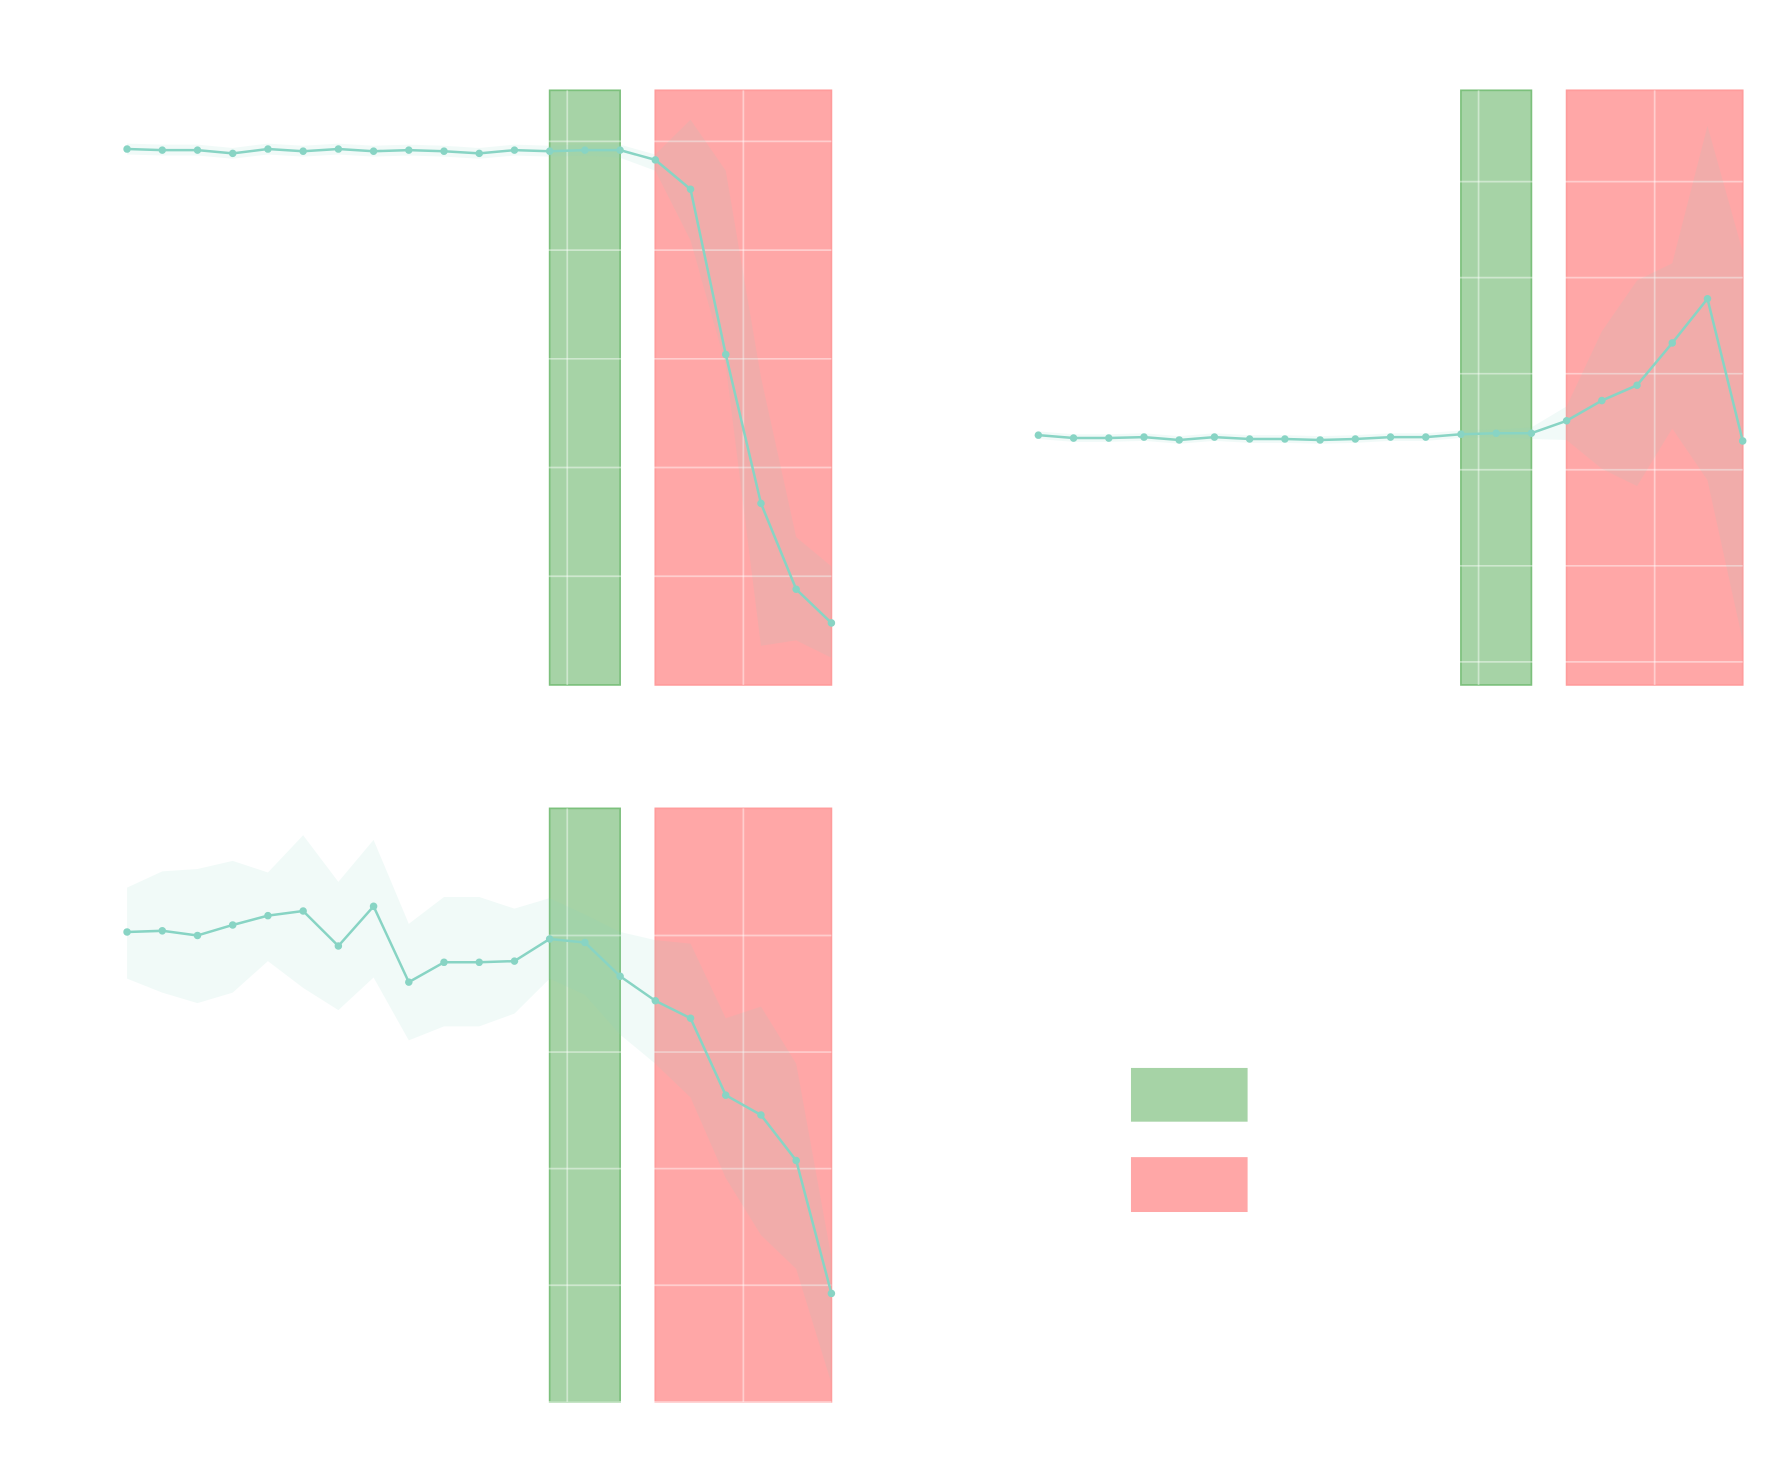 This screenshot has width=1784, height=1475. I want to click on legend-swatch-red, so click(1189, 1185).